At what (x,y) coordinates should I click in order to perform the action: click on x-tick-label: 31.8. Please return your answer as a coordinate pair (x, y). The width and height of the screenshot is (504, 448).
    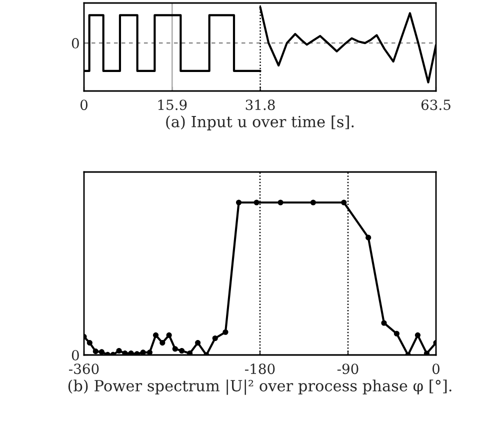
    Looking at the image, I should click on (260, 105).